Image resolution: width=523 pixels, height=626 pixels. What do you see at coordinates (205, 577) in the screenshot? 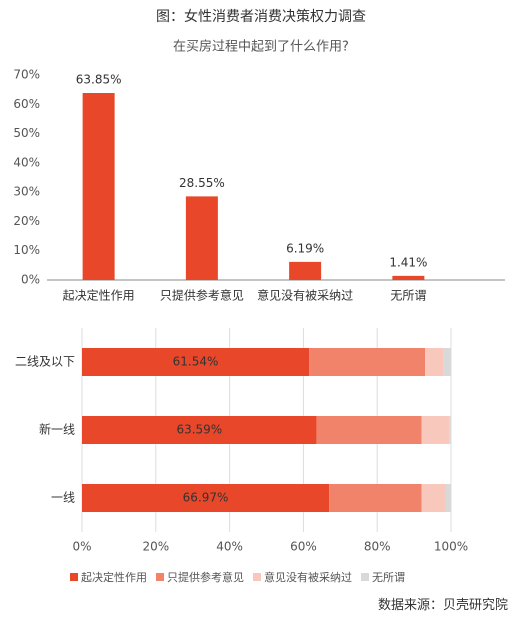
I see `legend-label: 只提供参考意见` at bounding box center [205, 577].